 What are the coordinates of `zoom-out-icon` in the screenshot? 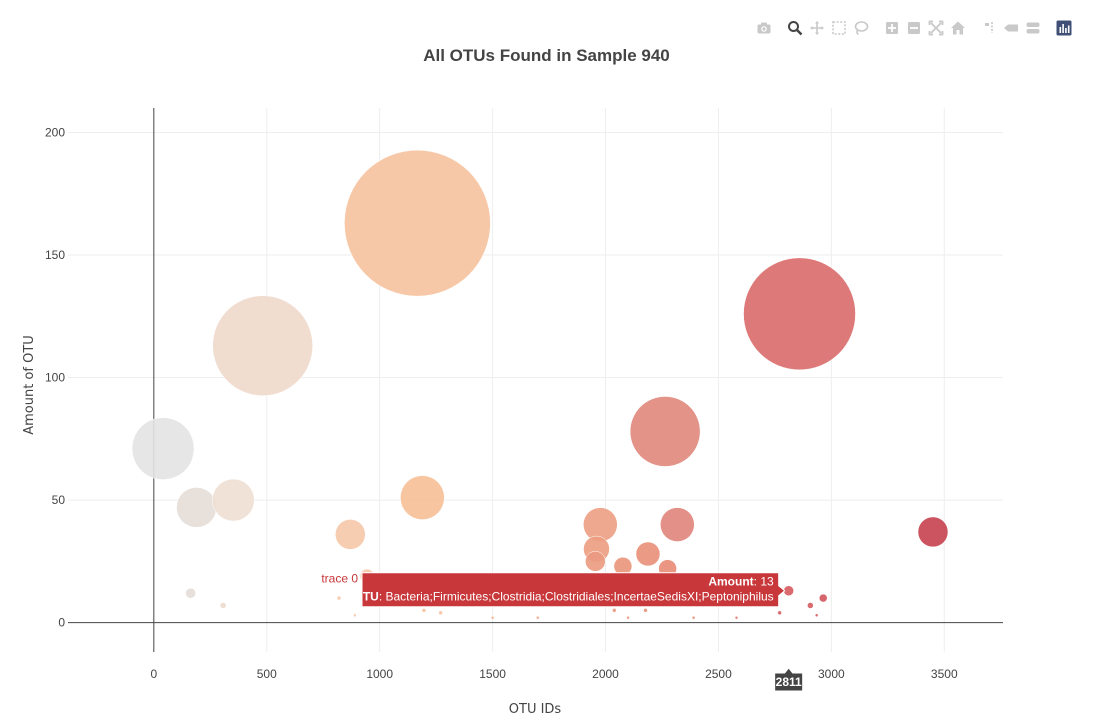 It's located at (914, 28).